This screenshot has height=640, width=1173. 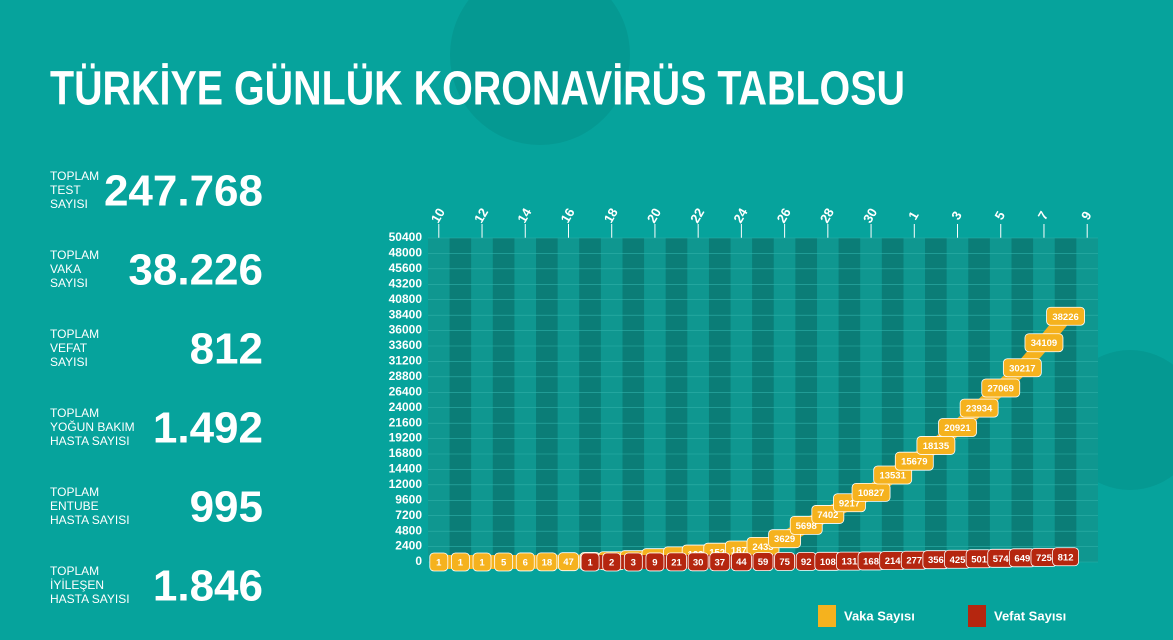 I want to click on x-tick-label: 22, so click(x=697, y=215).